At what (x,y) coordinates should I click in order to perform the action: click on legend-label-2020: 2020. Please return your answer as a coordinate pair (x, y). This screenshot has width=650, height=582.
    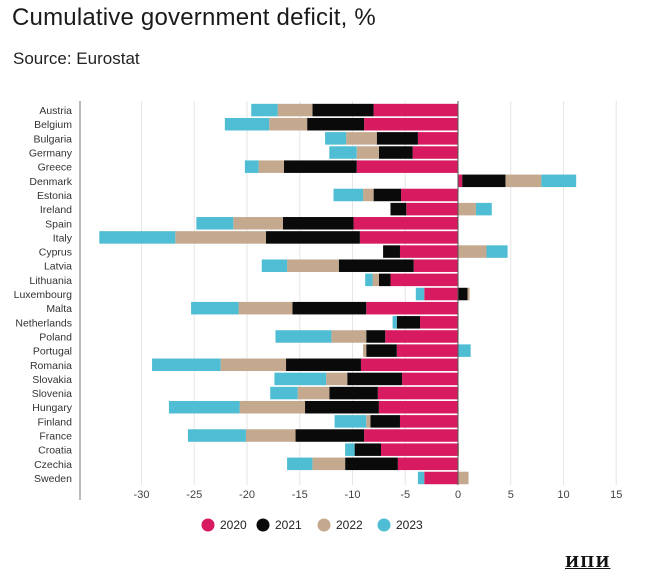
    Looking at the image, I should click on (233, 525).